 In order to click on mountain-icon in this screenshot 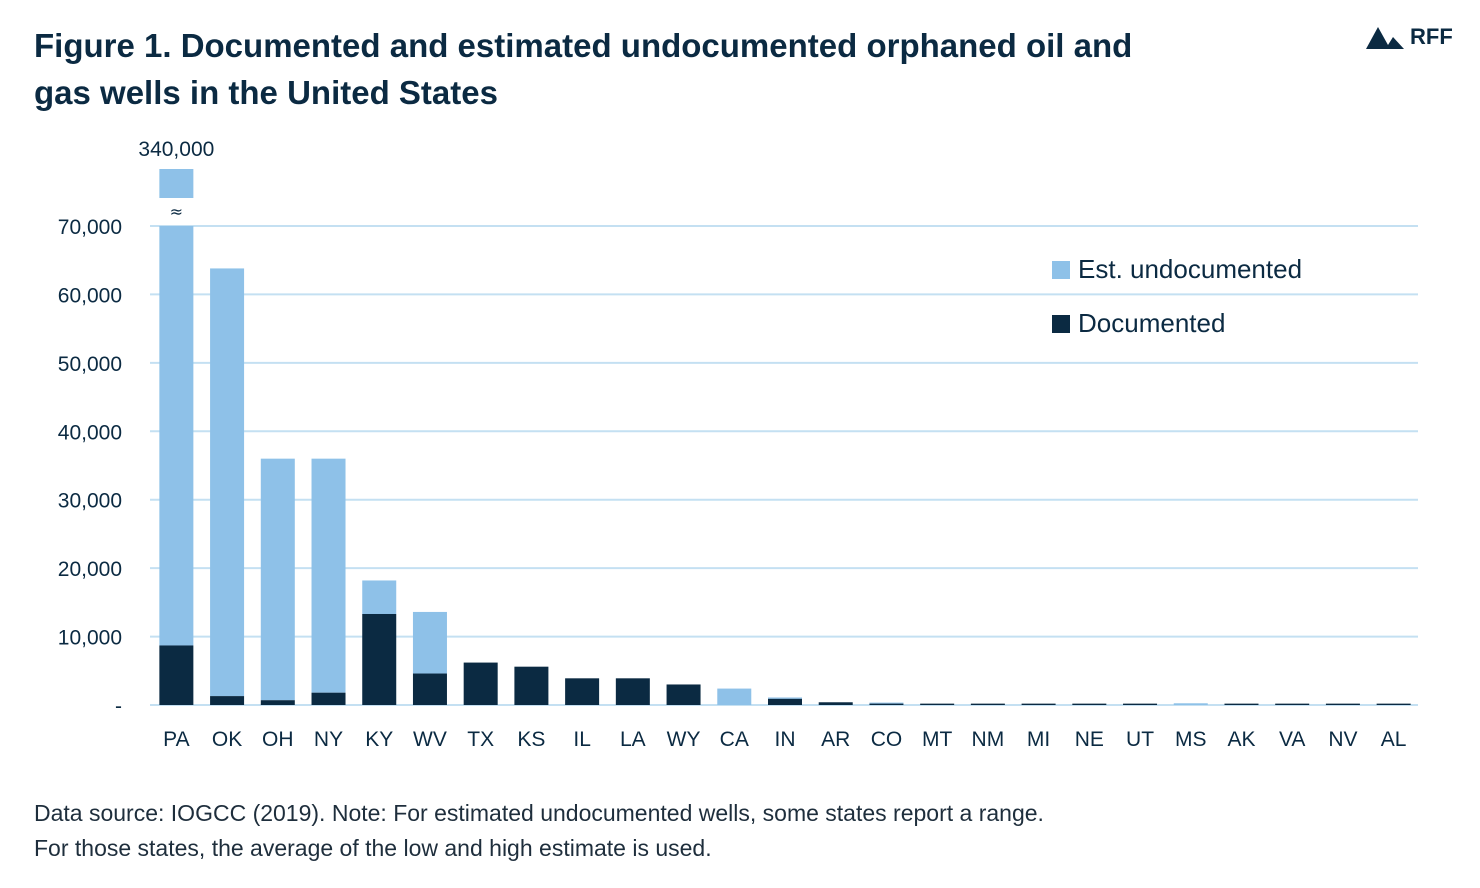, I will do `click(1385, 38)`.